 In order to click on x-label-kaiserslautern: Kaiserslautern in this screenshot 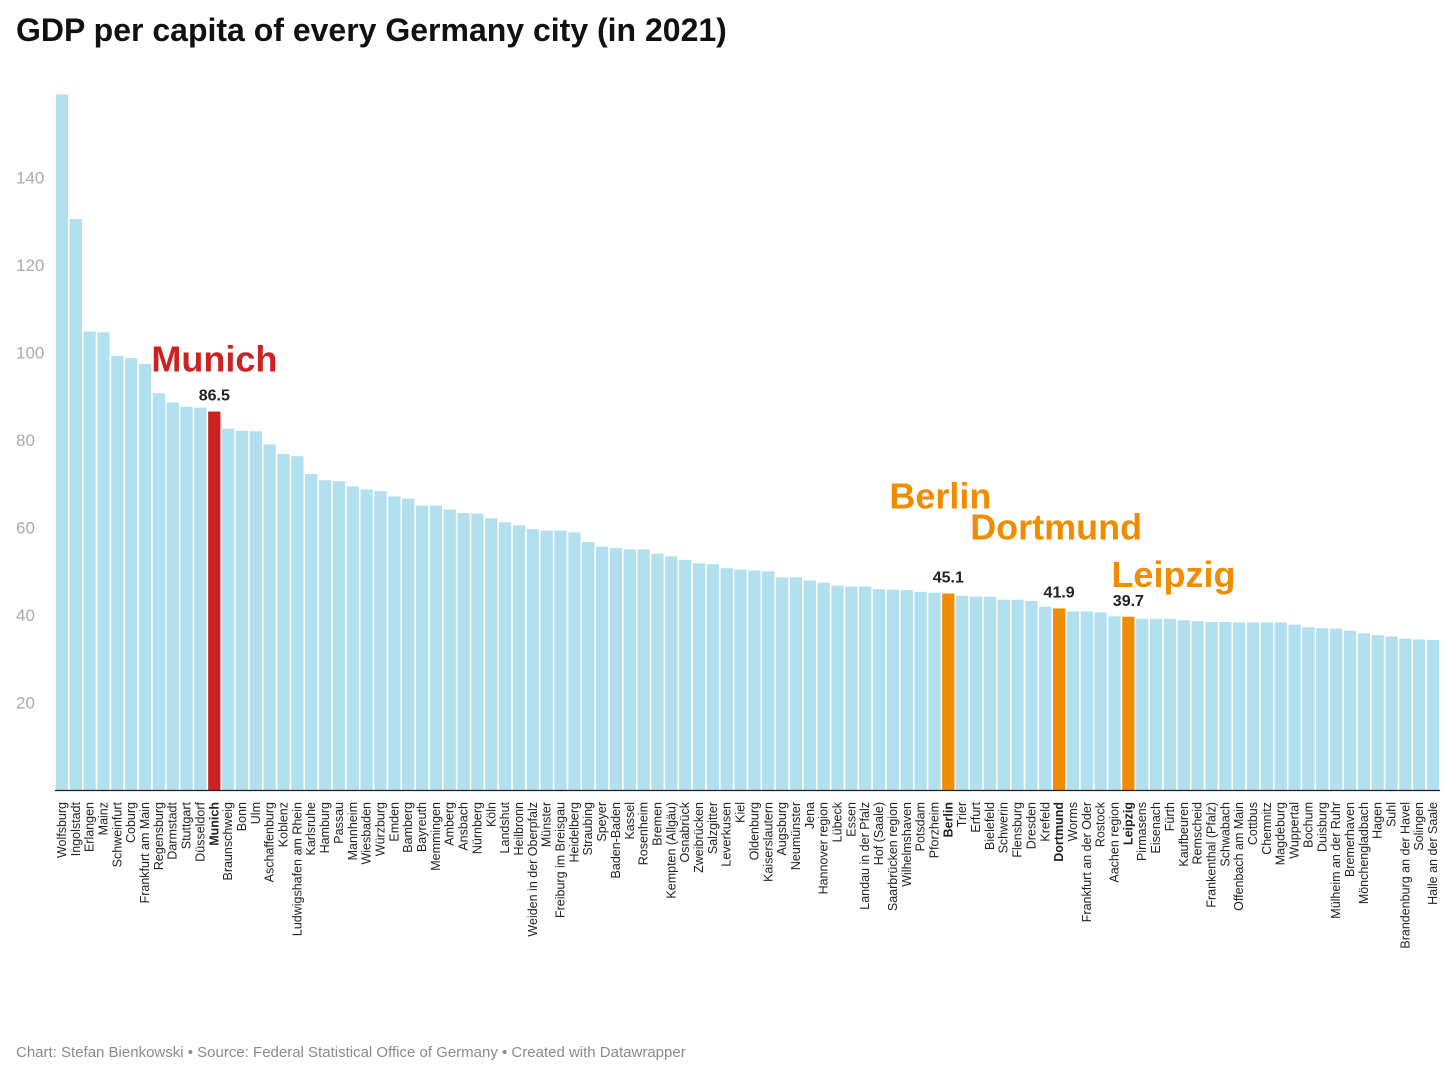, I will do `click(768, 842)`.